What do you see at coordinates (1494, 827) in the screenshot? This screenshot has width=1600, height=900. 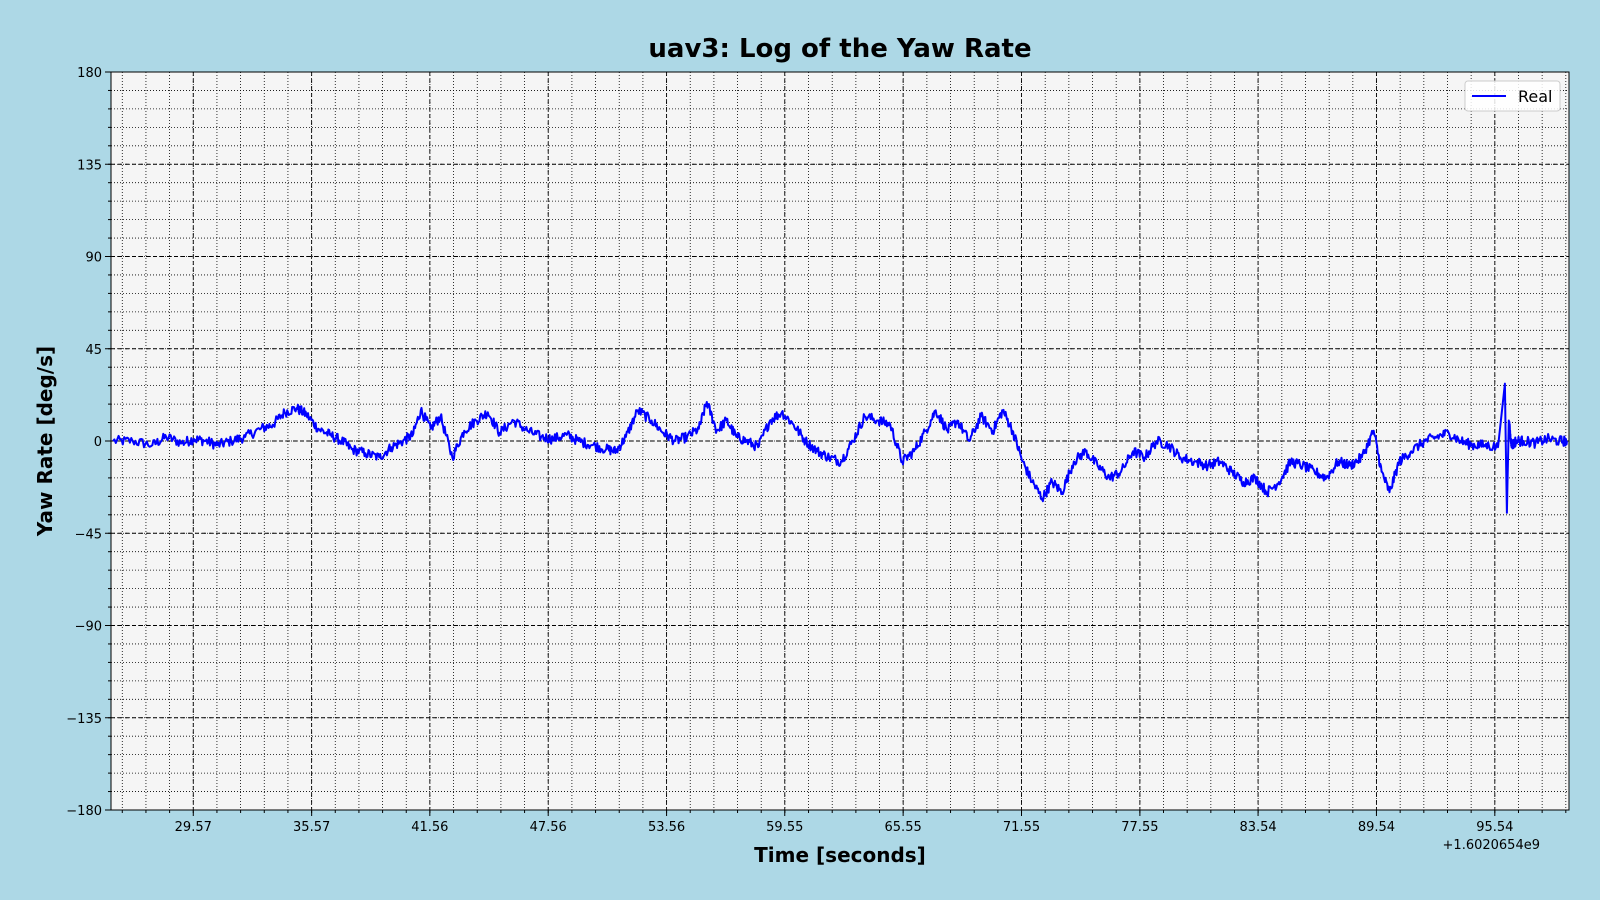 I see `x-tick-label: 95.54` at bounding box center [1494, 827].